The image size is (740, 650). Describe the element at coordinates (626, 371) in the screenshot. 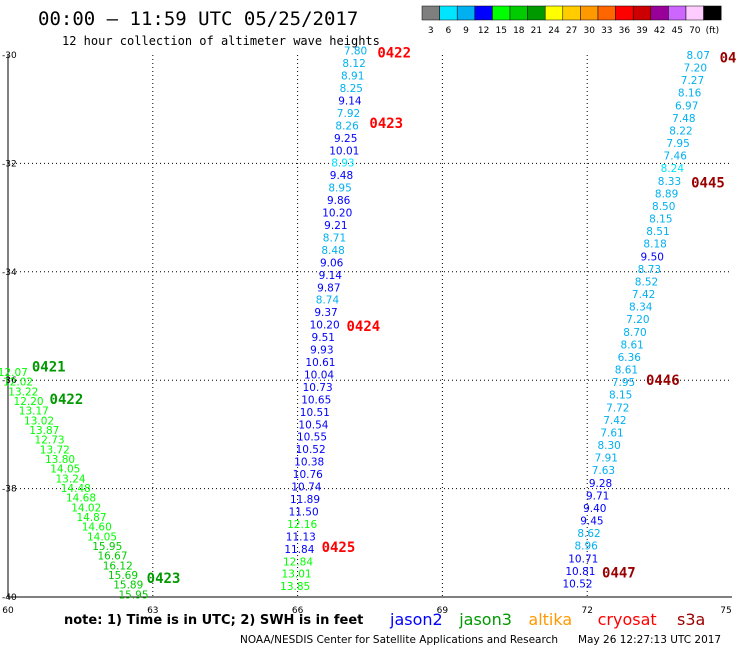

I see `wave-height-label: 8.61` at that location.